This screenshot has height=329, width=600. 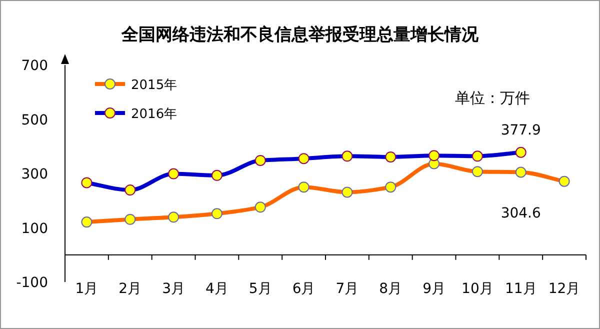 What do you see at coordinates (34, 66) in the screenshot?
I see `y-tick-label: 700` at bounding box center [34, 66].